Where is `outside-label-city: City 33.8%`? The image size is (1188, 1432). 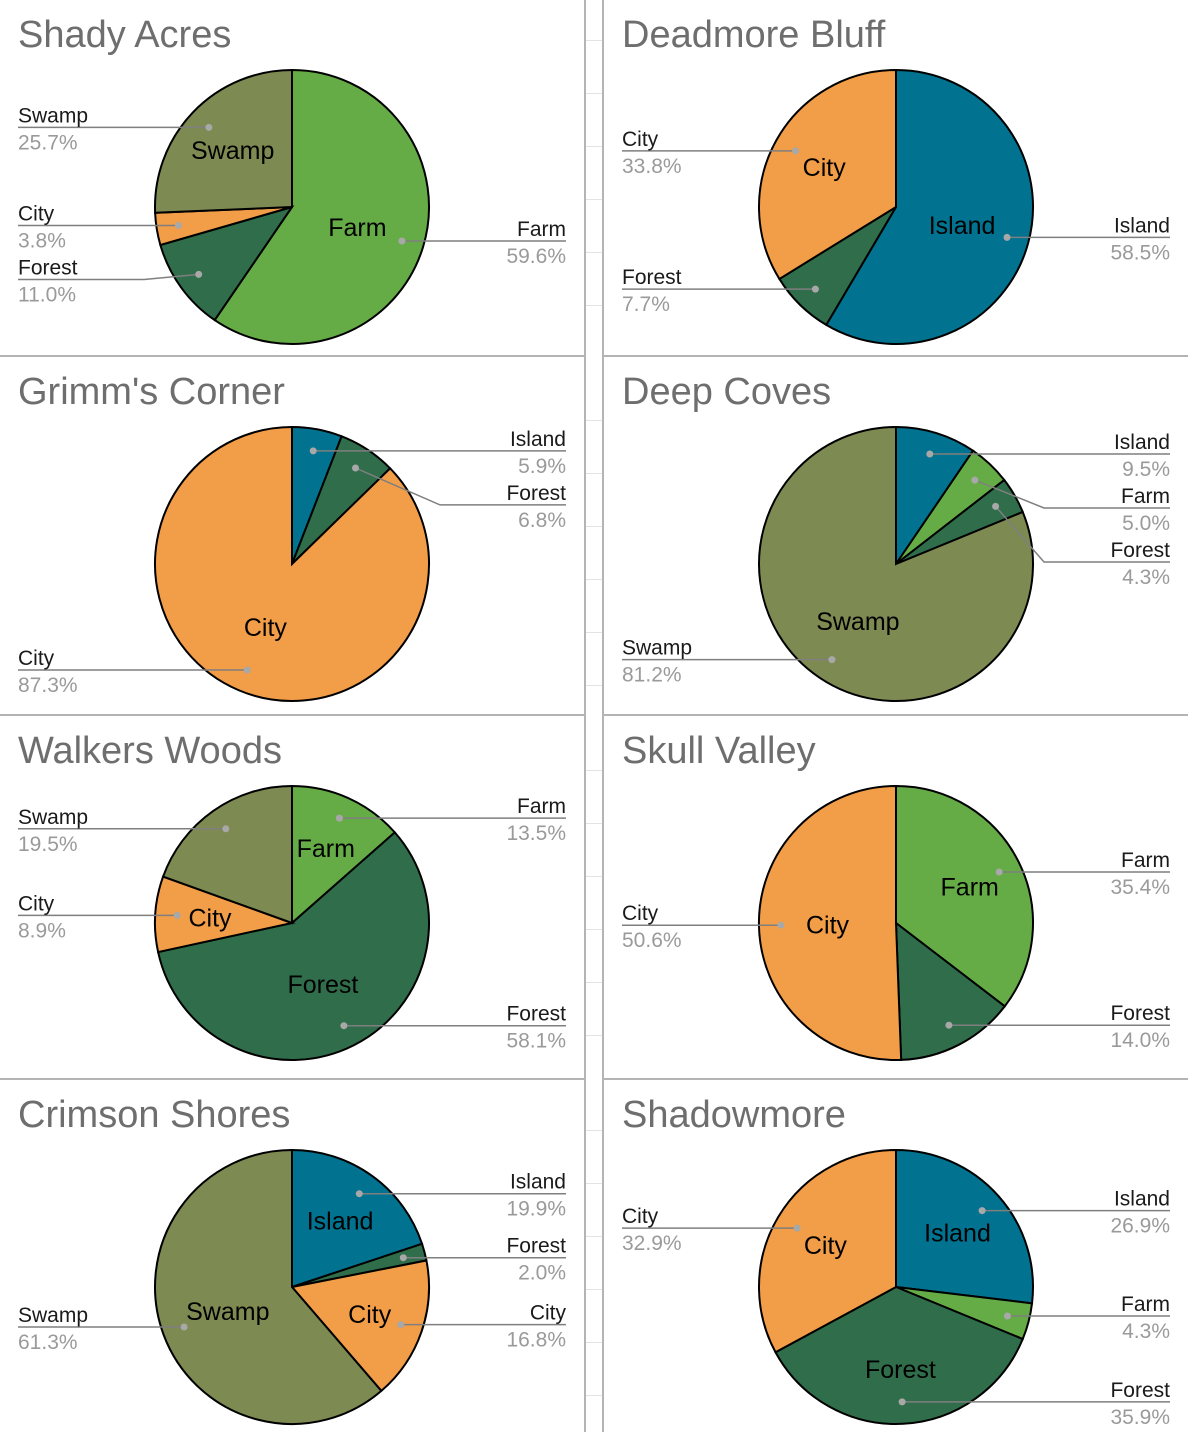
outside-label-city: City 33.8% is located at coordinates (710, 153).